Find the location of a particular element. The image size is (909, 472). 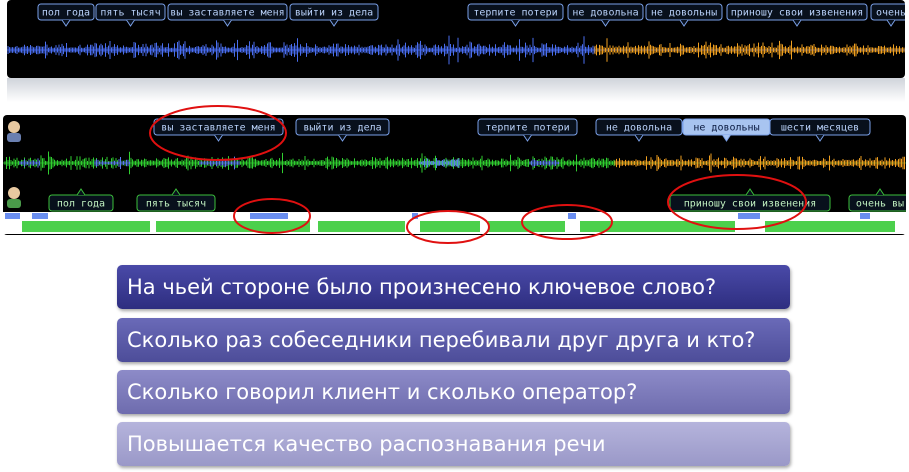

tag-label: очень is located at coordinates (891, 13).